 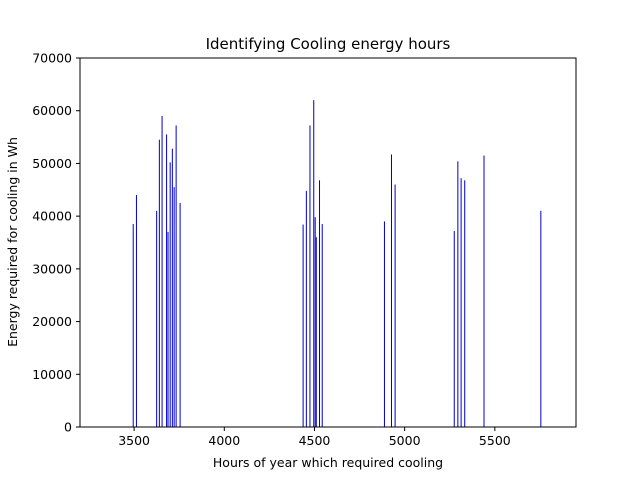 I want to click on x-tick-label: 4000, so click(x=224, y=440).